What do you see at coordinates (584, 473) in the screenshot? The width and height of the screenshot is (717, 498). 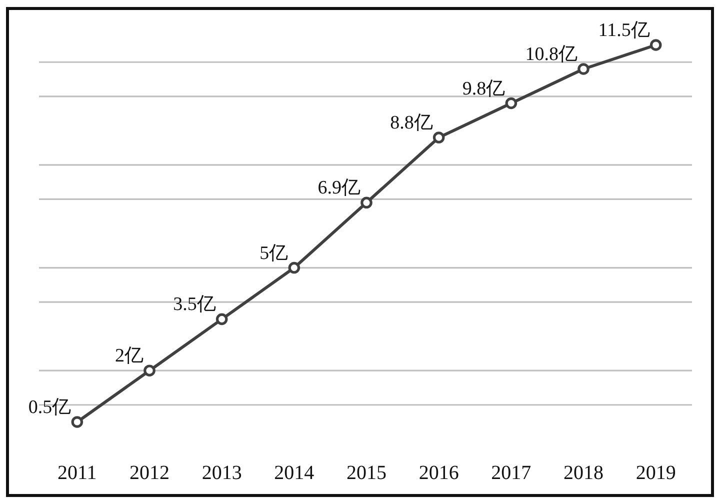 I see `x-tick-label: 2018` at bounding box center [584, 473].